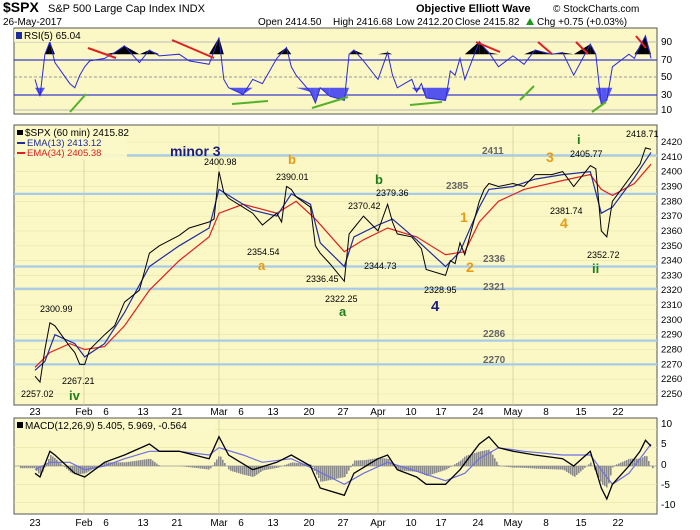 This screenshot has width=700, height=530. I want to click on x-tick-label: 20, so click(309, 412).